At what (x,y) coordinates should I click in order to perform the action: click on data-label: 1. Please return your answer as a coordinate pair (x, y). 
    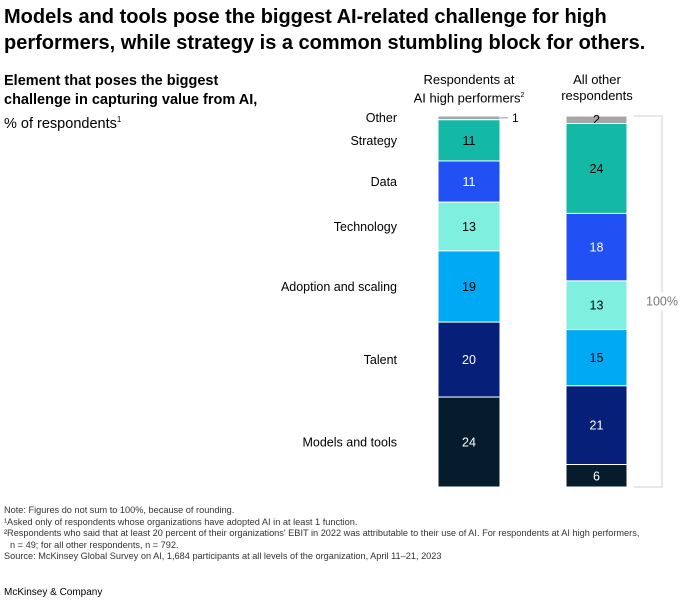
    Looking at the image, I should click on (515, 118).